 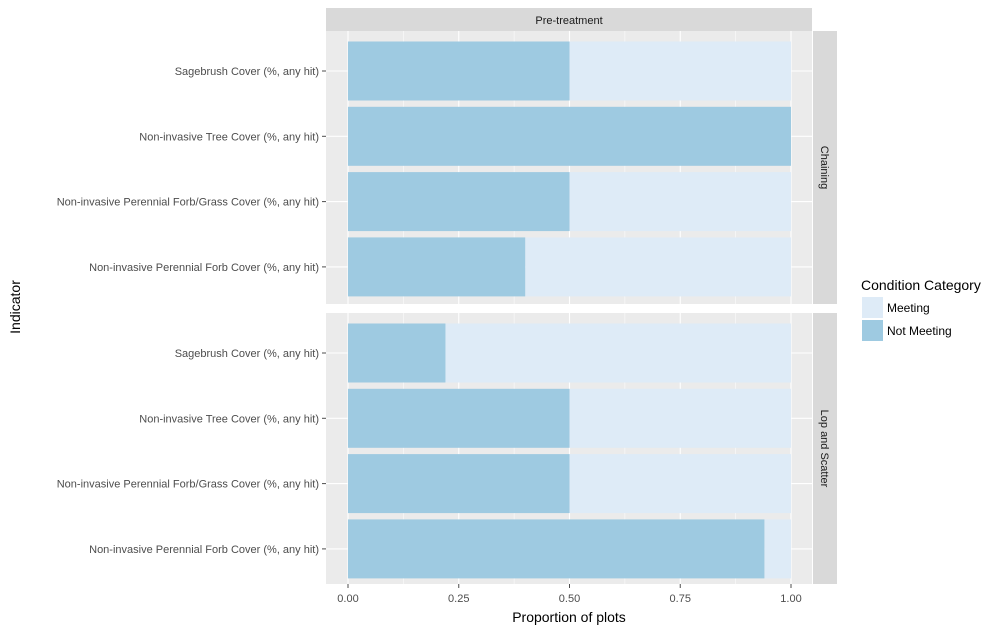 What do you see at coordinates (347, 599) in the screenshot?
I see `x-tick-label: 0.00` at bounding box center [347, 599].